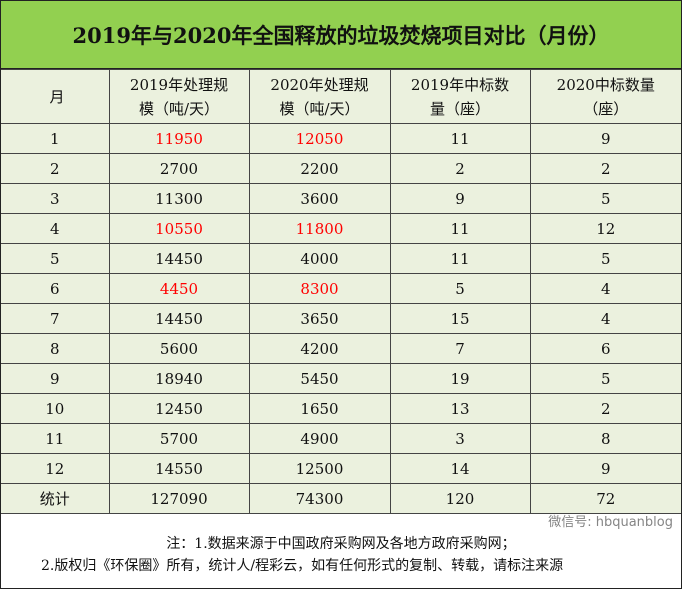 This screenshot has width=682, height=589. Describe the element at coordinates (179, 138) in the screenshot. I see `cell-cap2019: 11950` at that location.